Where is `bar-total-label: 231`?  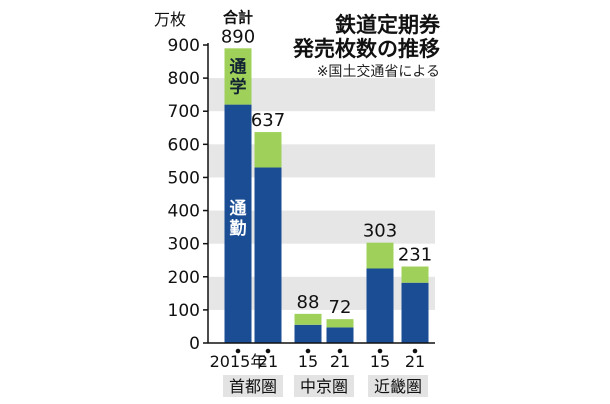
bar-total-label: 231 is located at coordinates (415, 255).